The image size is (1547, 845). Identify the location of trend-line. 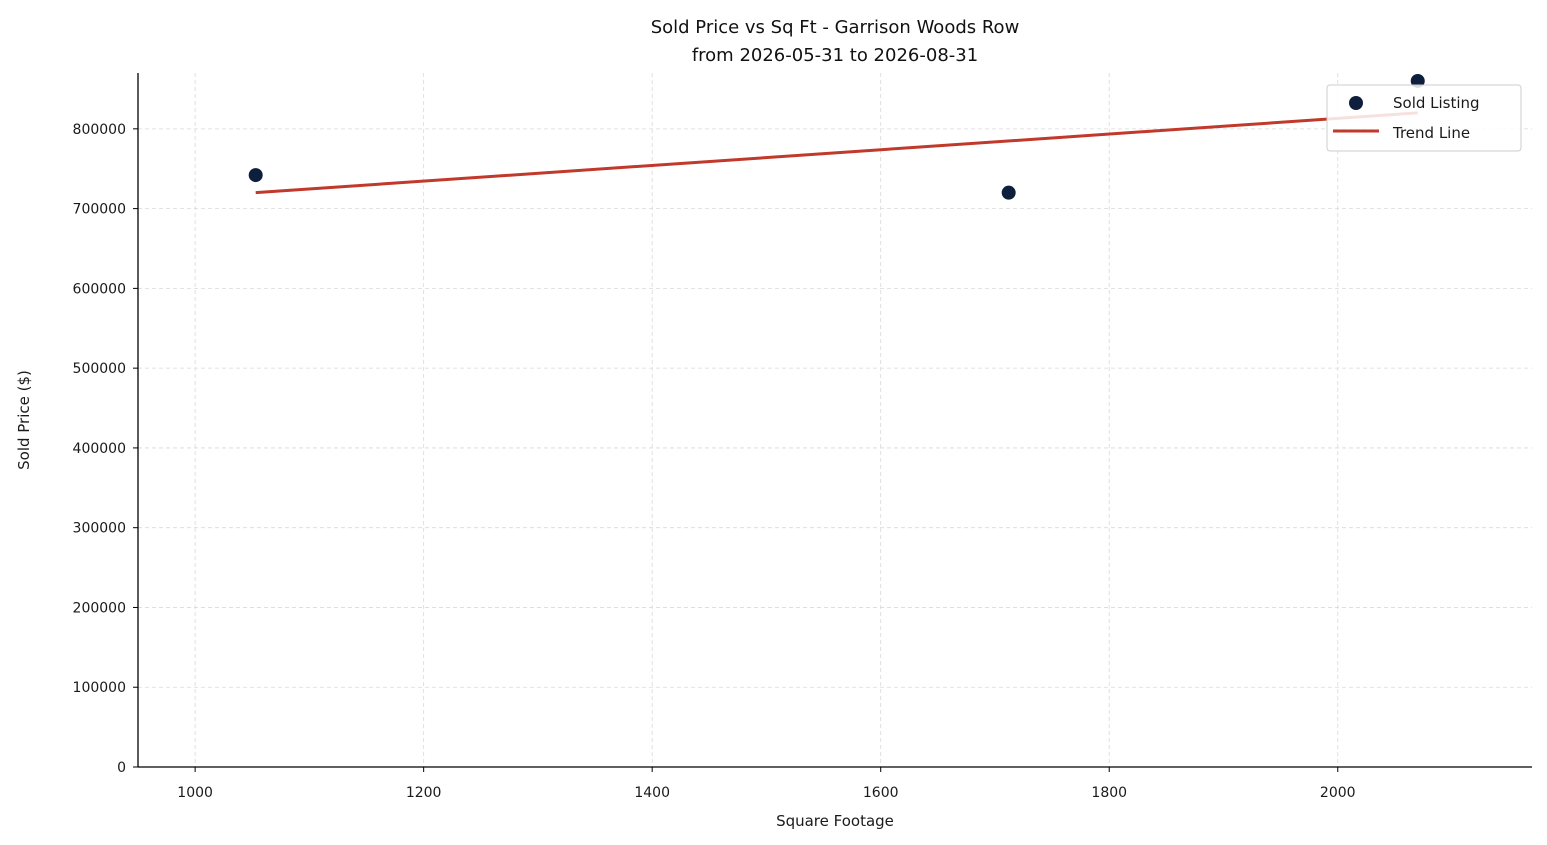
(836, 153).